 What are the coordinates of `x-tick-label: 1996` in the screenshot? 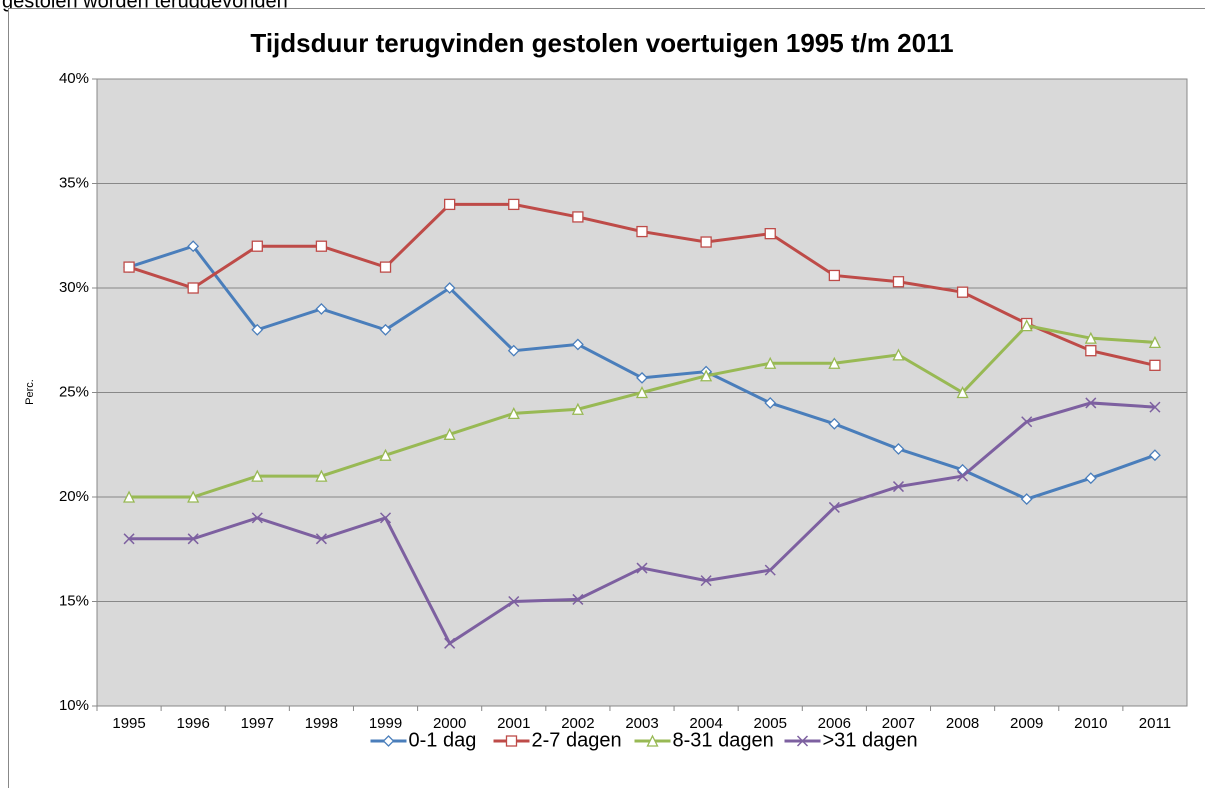 It's located at (192, 723).